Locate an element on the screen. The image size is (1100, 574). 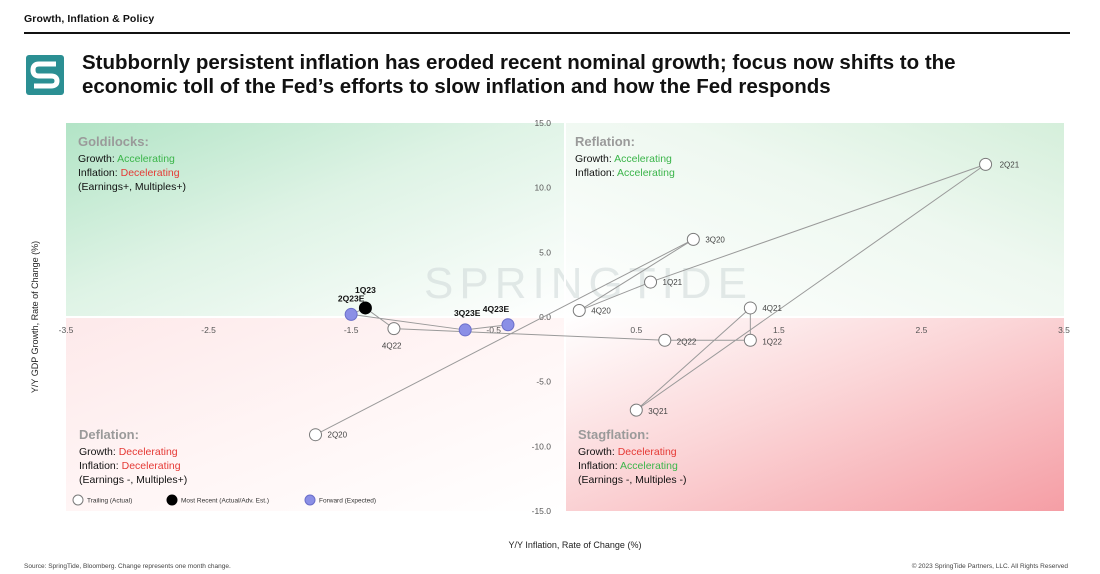
deflation-growth-value: Decelerating is located at coordinates (148, 452).